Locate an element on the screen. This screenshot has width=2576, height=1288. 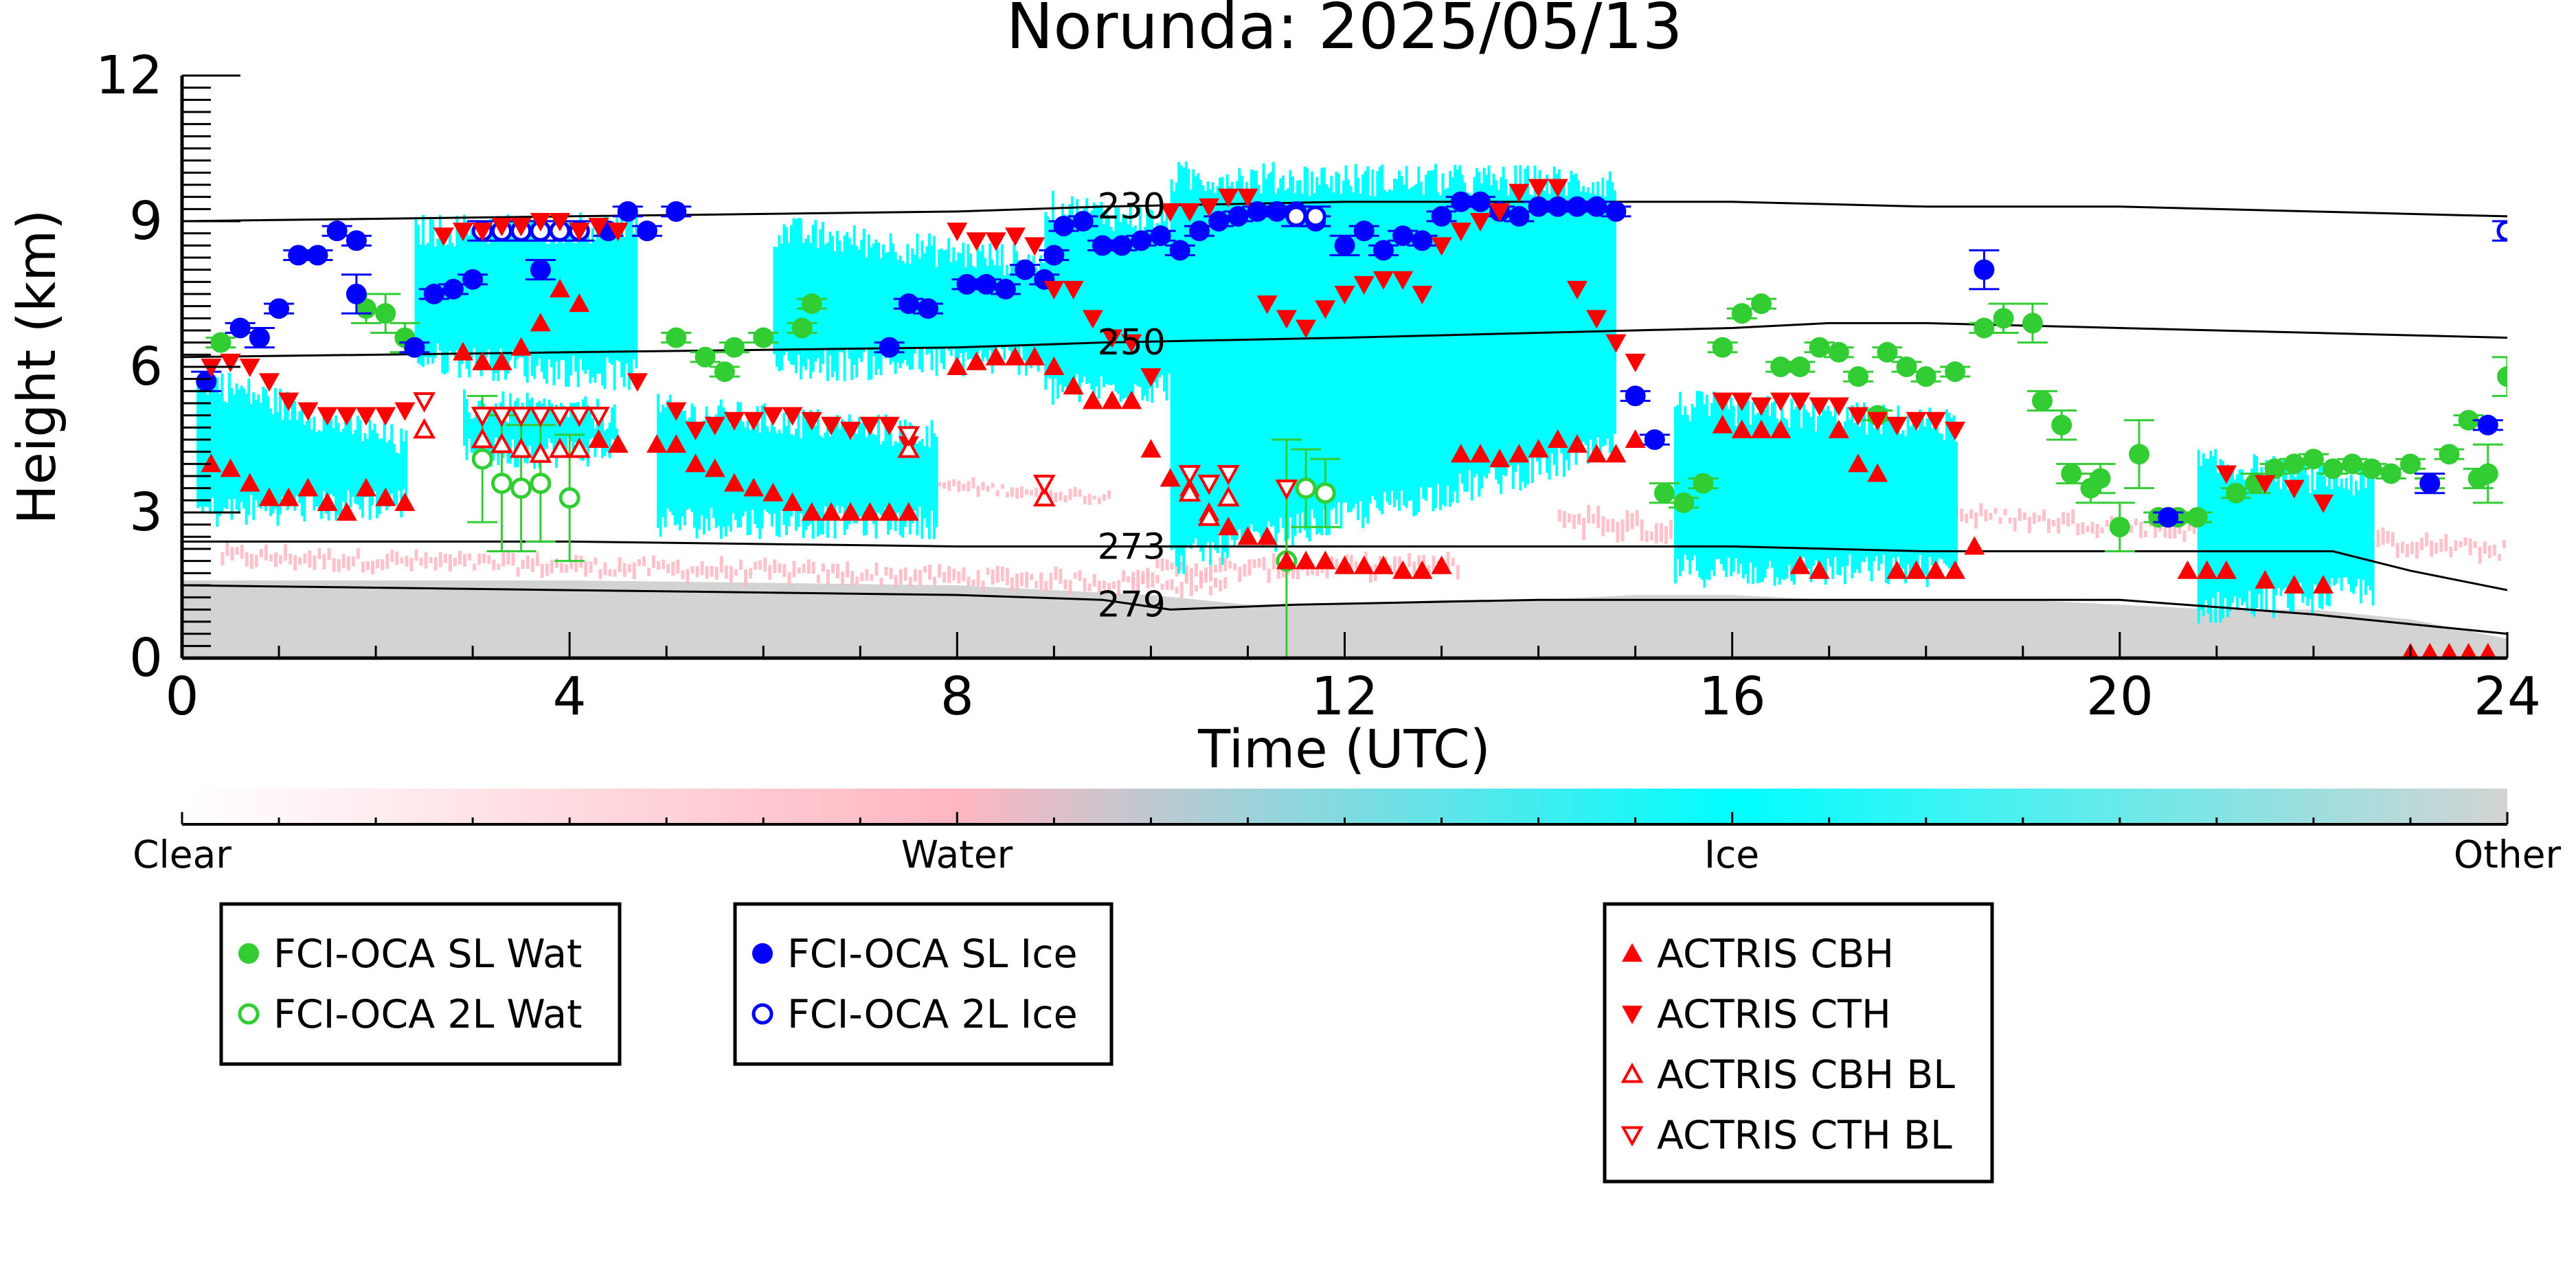
colorbar-label-ice: Ice is located at coordinates (1731, 855).